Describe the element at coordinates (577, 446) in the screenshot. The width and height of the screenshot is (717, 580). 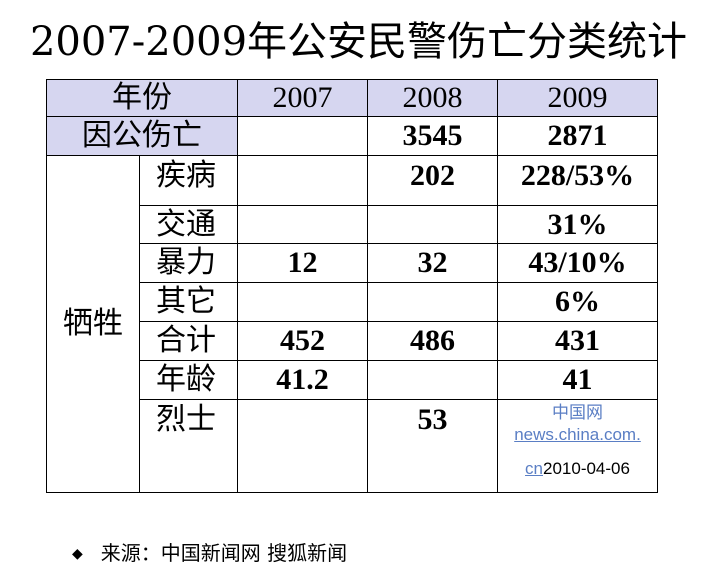
I see `watermark-cell: 中国网 news.china.com. cn2010-04-06` at that location.